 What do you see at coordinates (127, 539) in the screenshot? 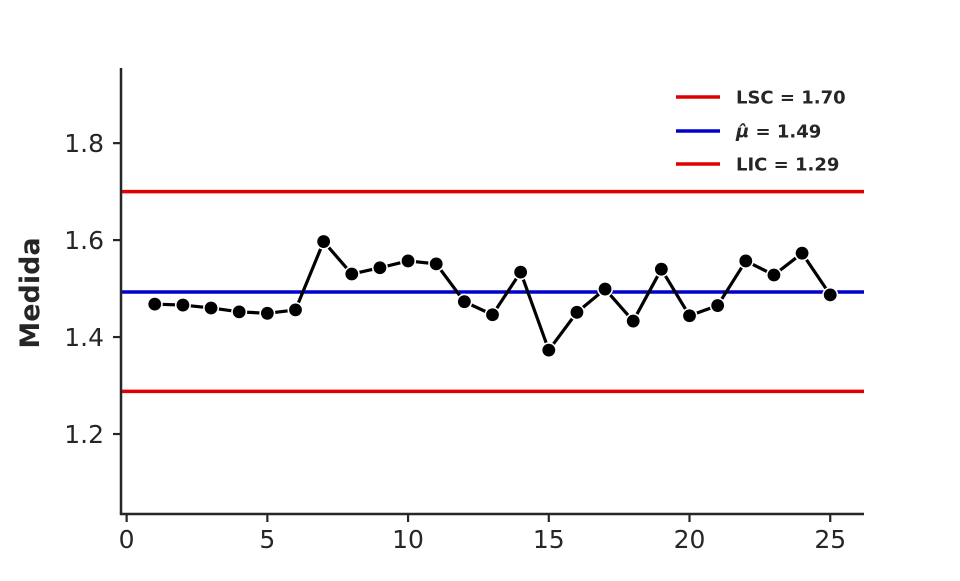
I see `x-tick-label: 0` at bounding box center [127, 539].